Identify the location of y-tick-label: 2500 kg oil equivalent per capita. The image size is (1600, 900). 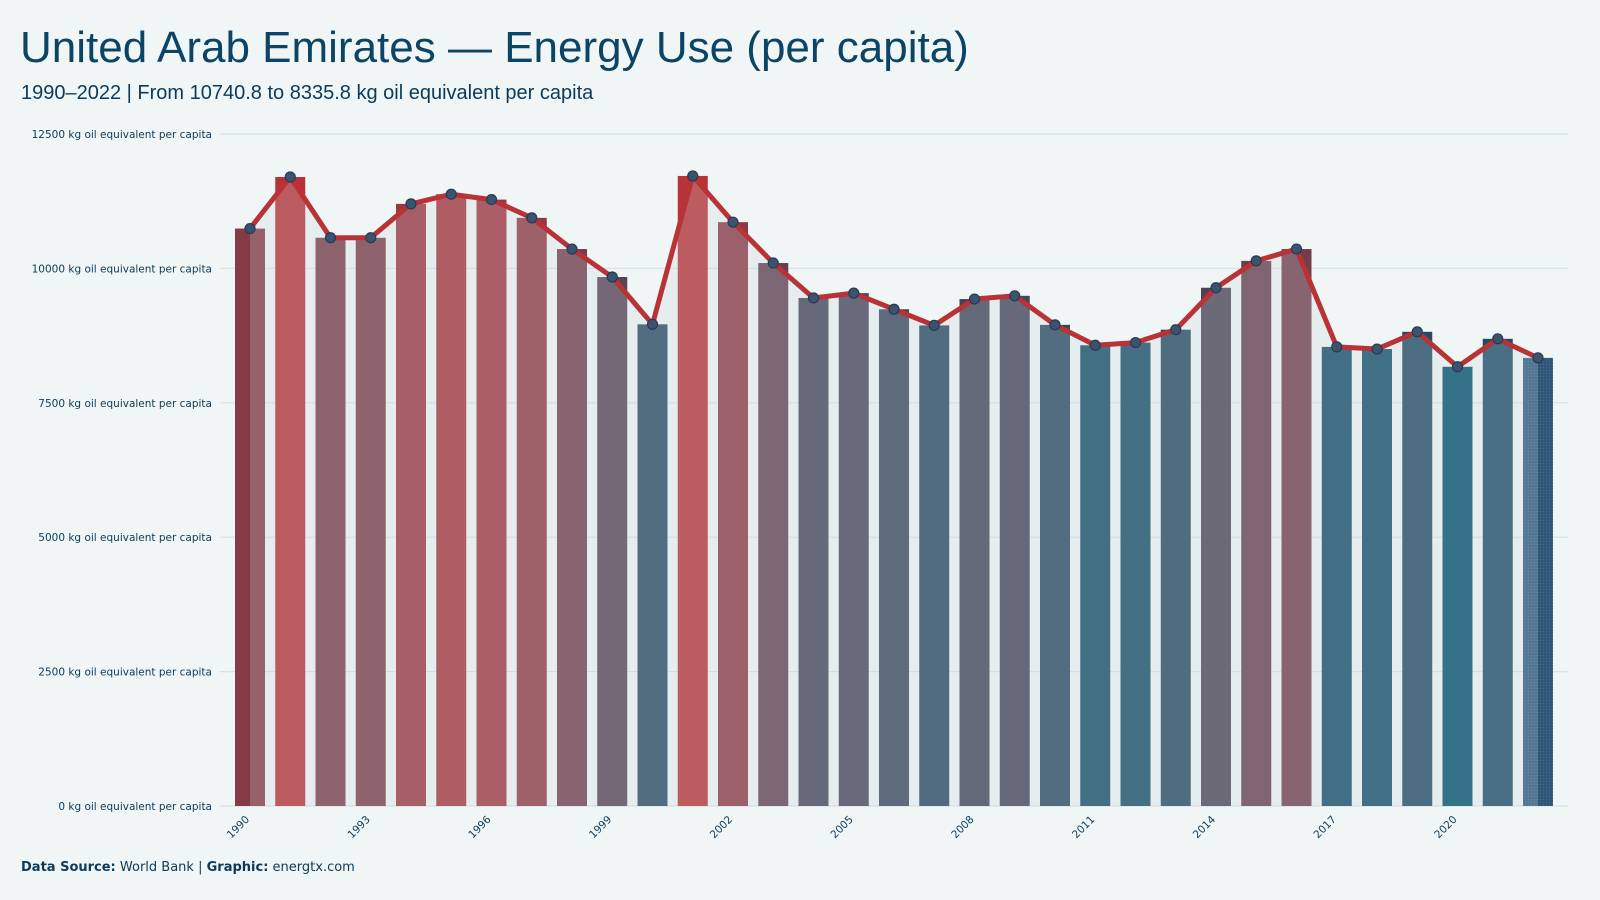
(125, 673).